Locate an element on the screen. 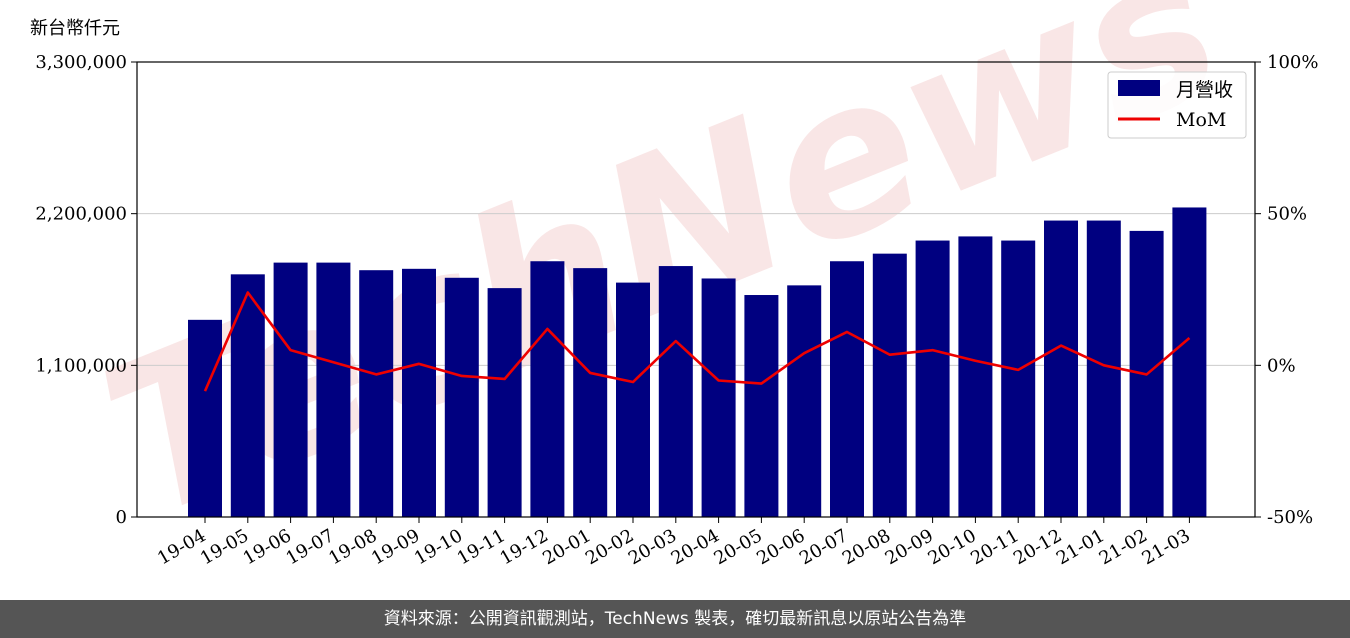 The image size is (1350, 638). left-axis: 0 1,100,000 2,200,000 3,300,000 is located at coordinates (86, 290).